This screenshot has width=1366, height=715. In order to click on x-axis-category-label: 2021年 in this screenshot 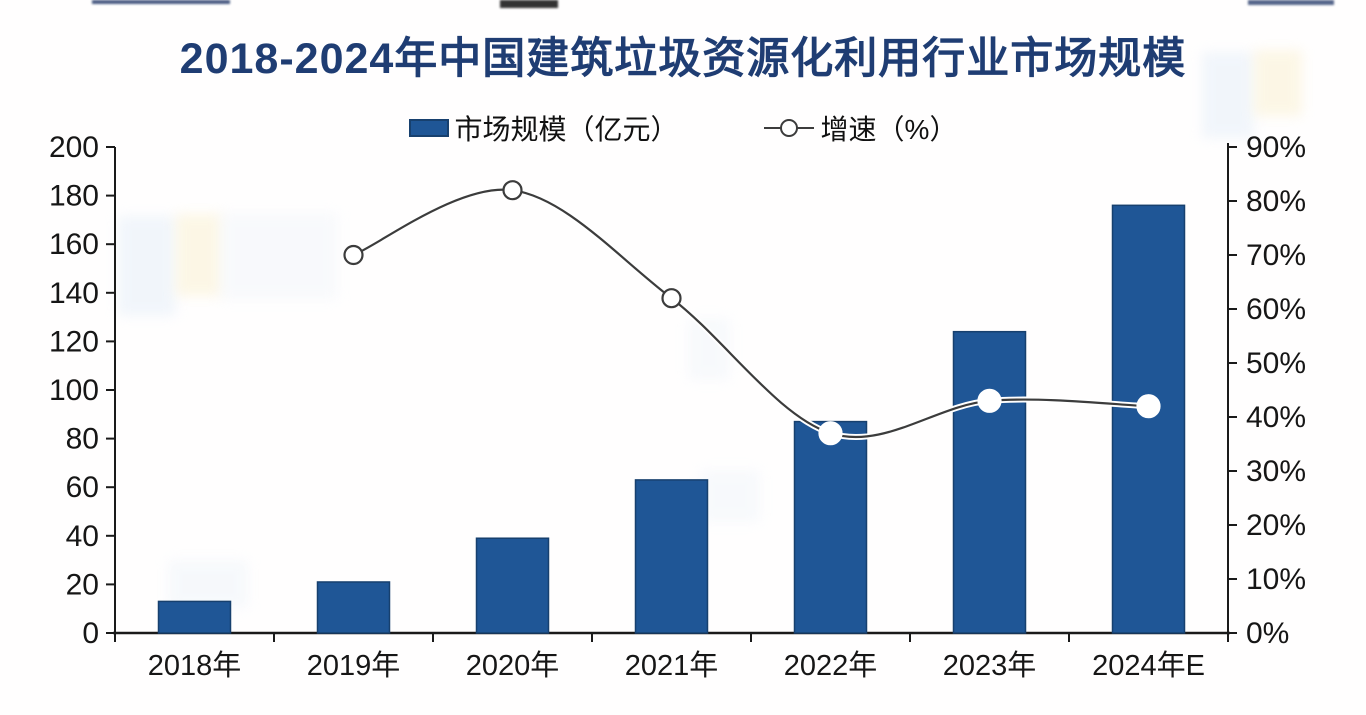, I will do `click(672, 665)`.